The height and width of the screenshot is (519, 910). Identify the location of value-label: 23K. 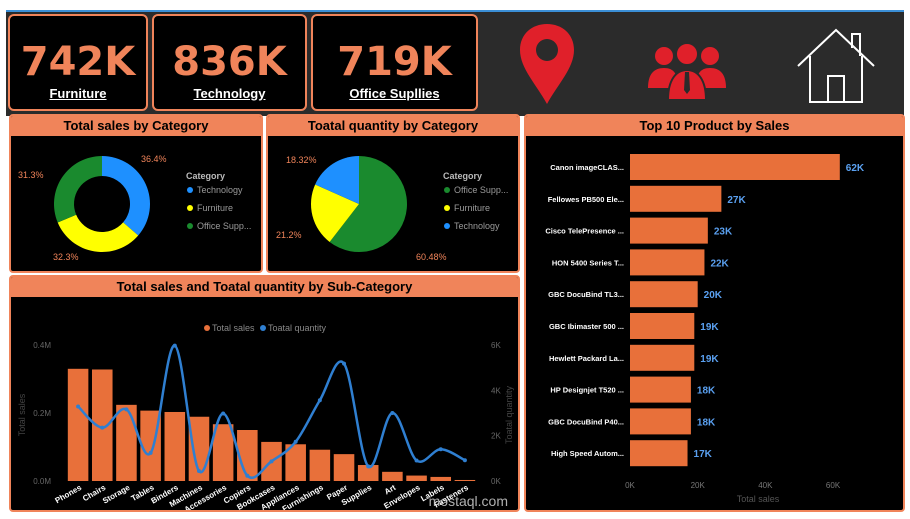
(723, 232).